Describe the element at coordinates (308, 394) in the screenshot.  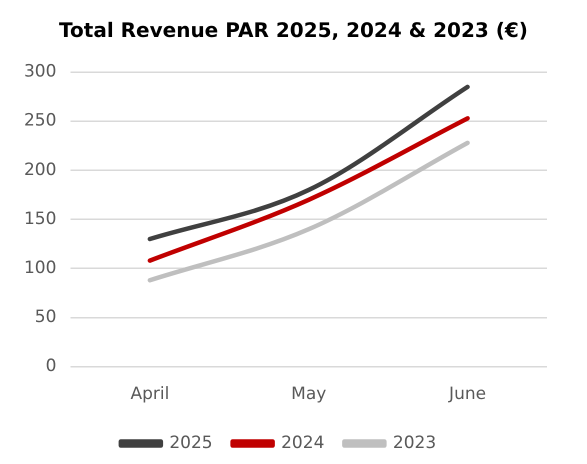
I see `x-tick-label: May` at that location.